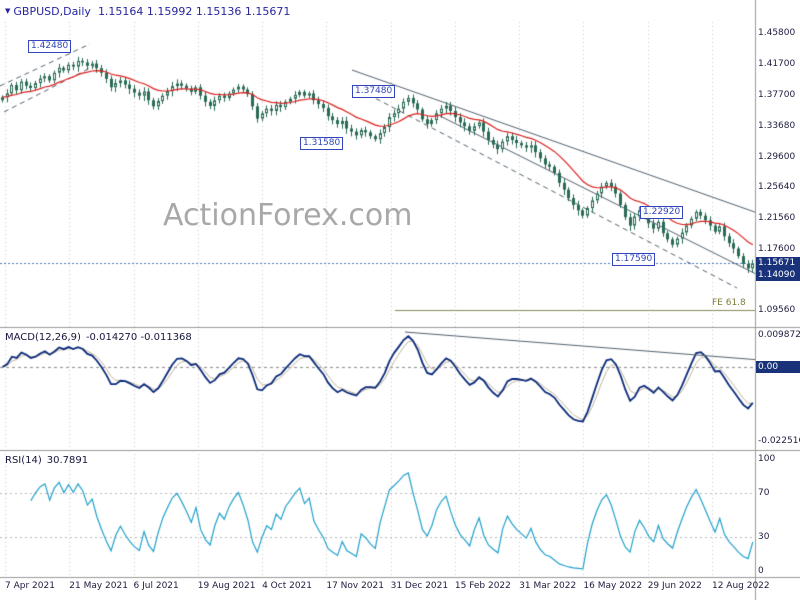 This screenshot has height=600, width=800. What do you see at coordinates (777, 125) in the screenshot?
I see `price-axis-tick: 1.33680` at bounding box center [777, 125].